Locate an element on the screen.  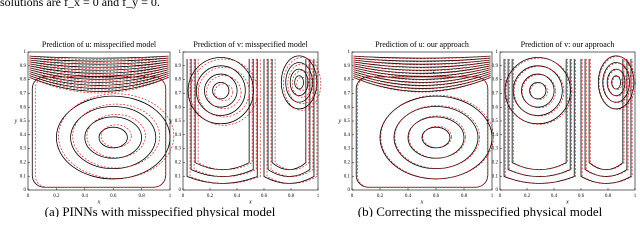
panel-title: Prediction of u: misspecified model is located at coordinates (99, 44).